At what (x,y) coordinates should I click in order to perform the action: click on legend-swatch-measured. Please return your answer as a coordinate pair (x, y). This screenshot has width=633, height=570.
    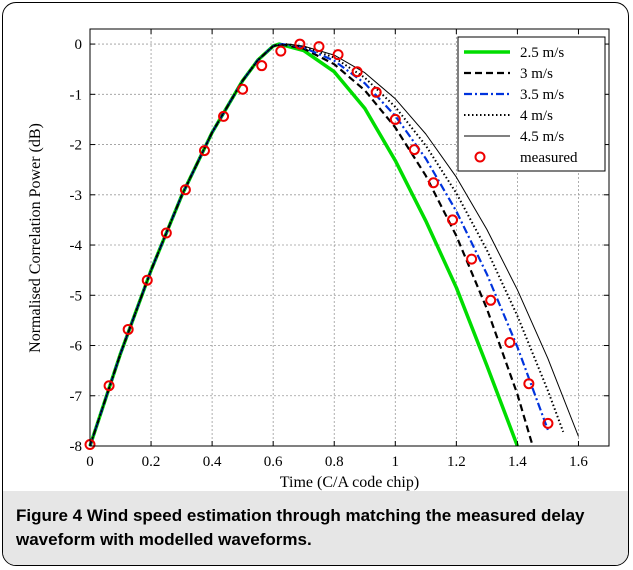
    Looking at the image, I should click on (480, 157).